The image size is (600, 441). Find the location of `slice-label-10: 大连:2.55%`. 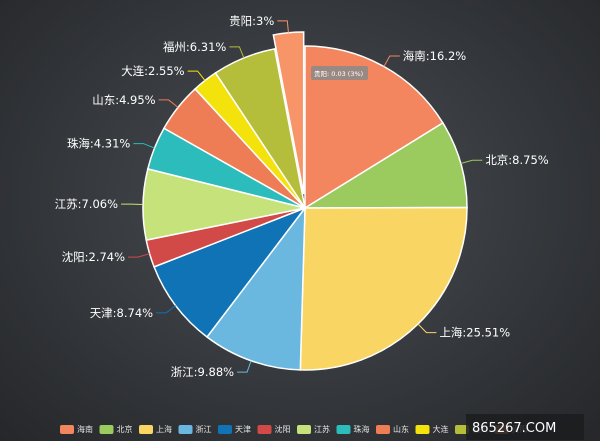

slice-label-10: 大连:2.55% is located at coordinates (152, 71).